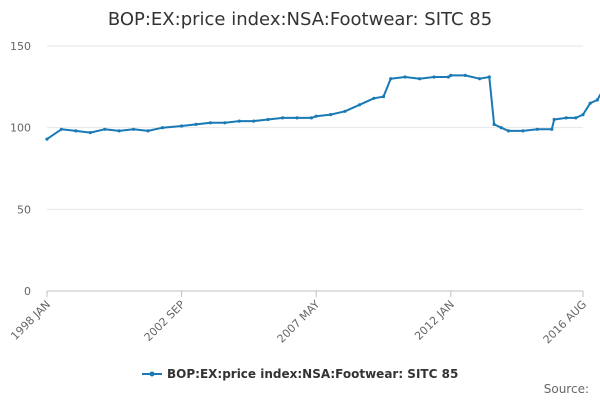 The width and height of the screenshot is (600, 400). Describe the element at coordinates (300, 19) in the screenshot. I see `chart-title: BOP:EX:price index:NSA:Footwear: SITC 85` at that location.